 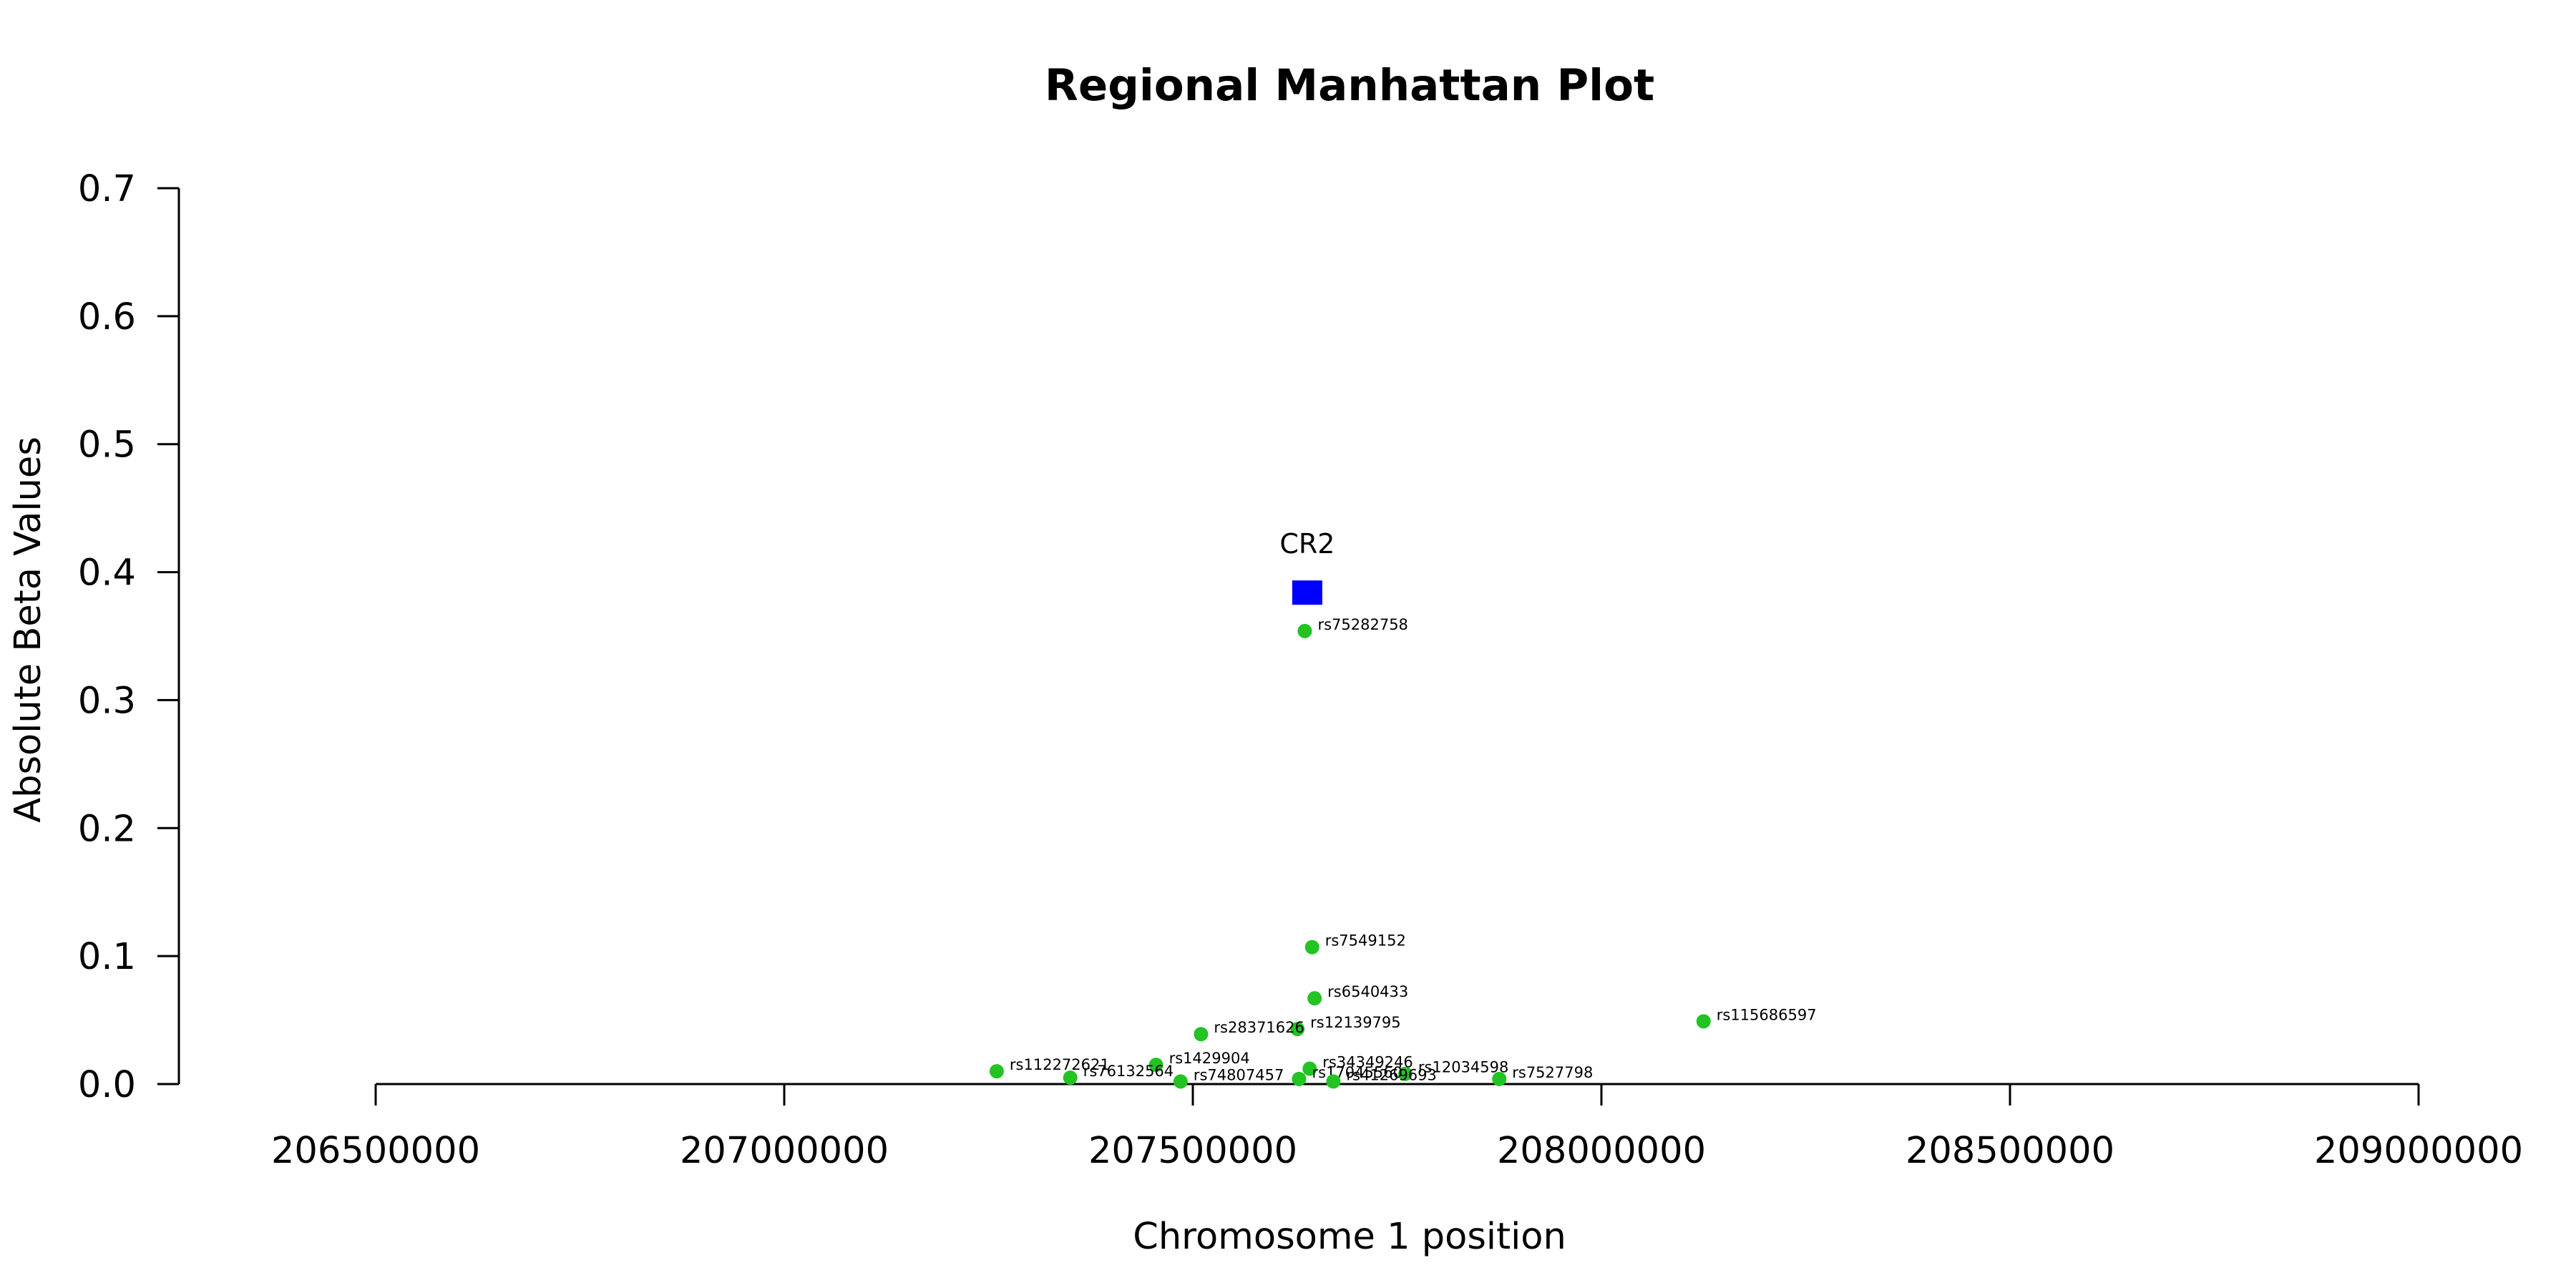 I want to click on y-tick-label: 0.5, so click(x=107, y=445).